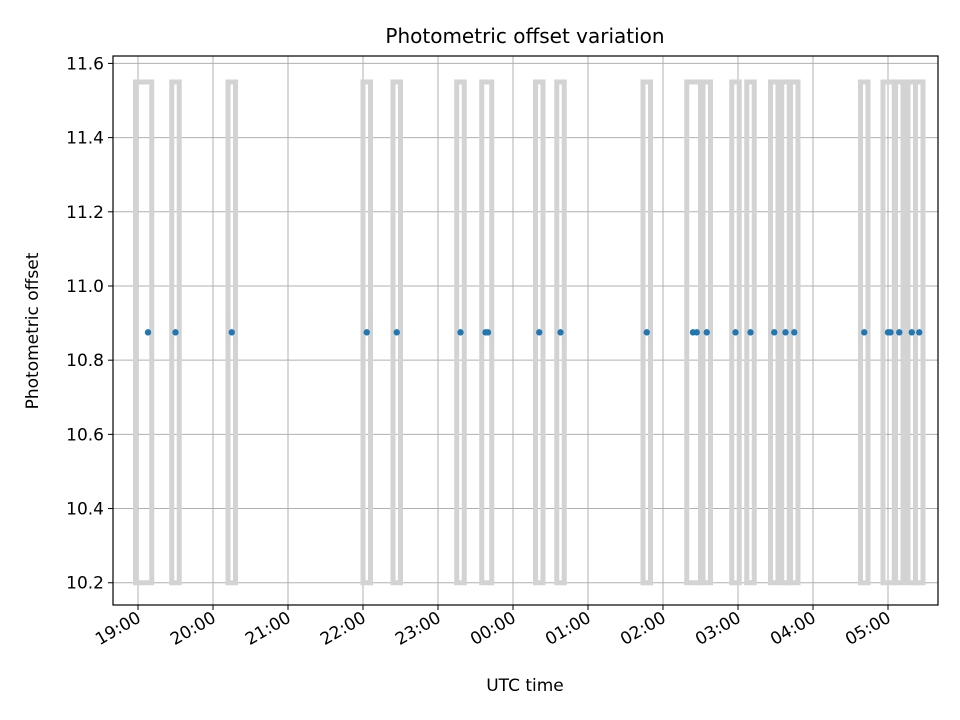 This screenshot has height=720, width=960. What do you see at coordinates (85, 287) in the screenshot?
I see `y-tick-label: 11.0` at bounding box center [85, 287].